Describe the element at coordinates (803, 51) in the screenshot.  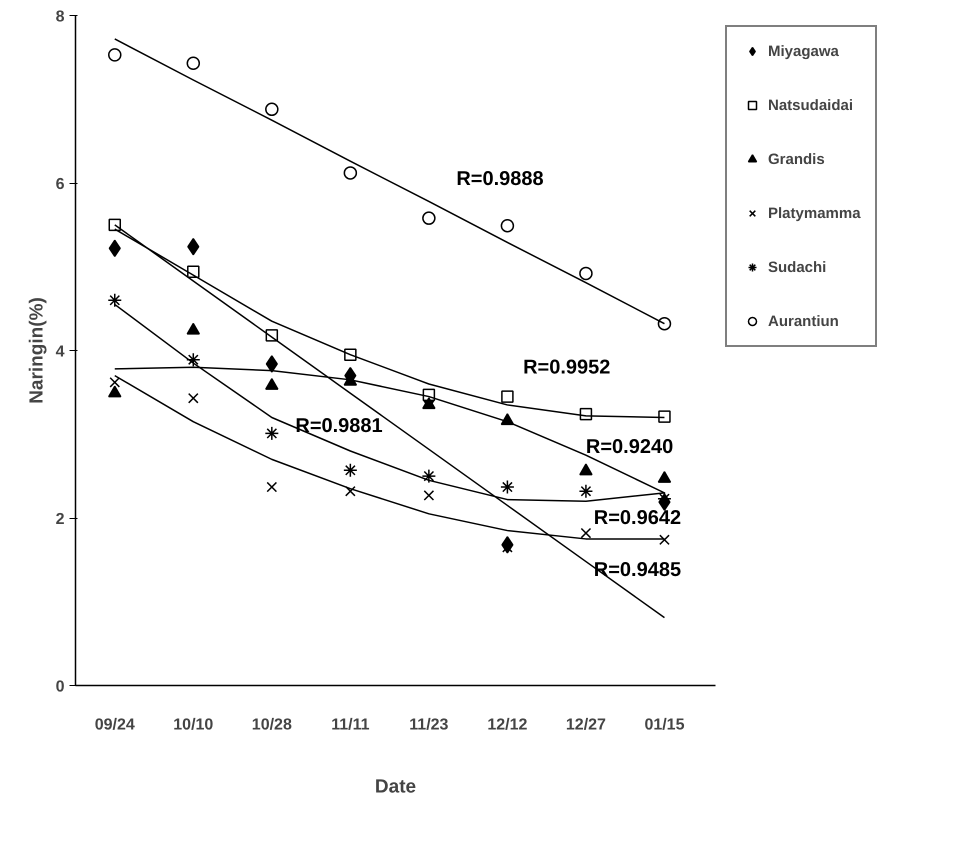
I see `legend-label: Miyagawa` at that location.